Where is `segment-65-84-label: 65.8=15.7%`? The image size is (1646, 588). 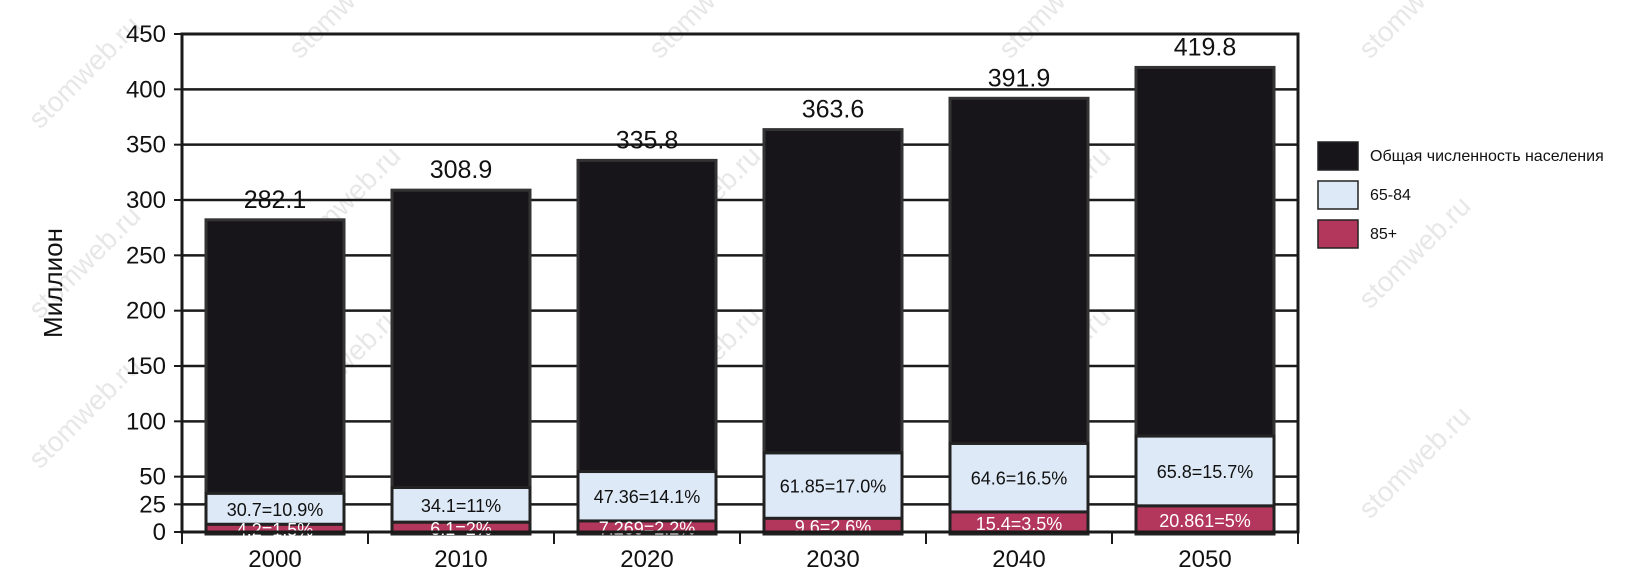 segment-65-84-label: 65.8=15.7% is located at coordinates (1205, 472).